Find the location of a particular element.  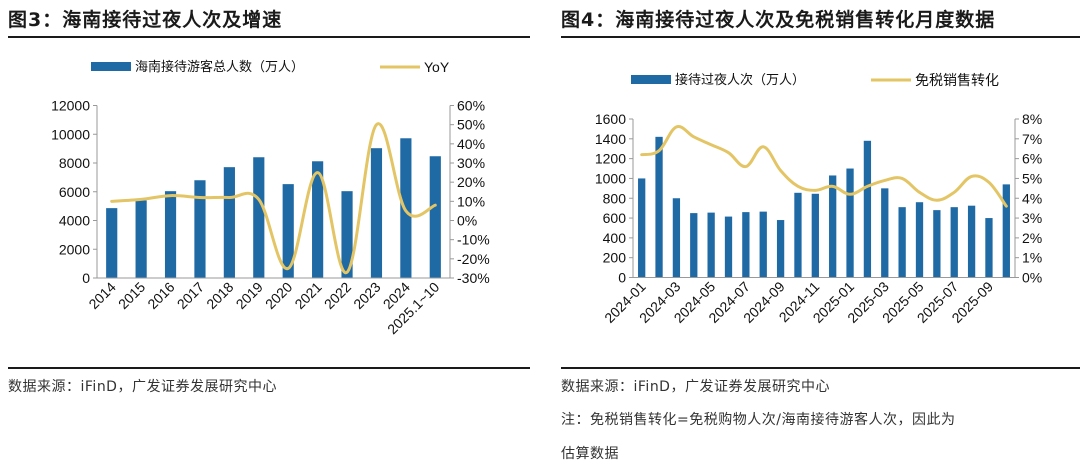

x-tick-label: 2017 is located at coordinates (190, 295).